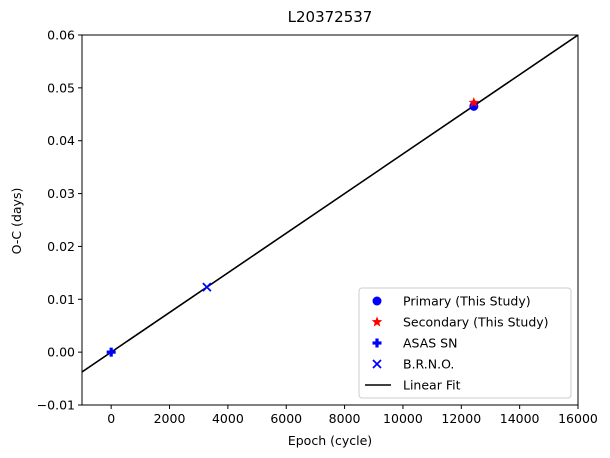 The image size is (610, 458). I want to click on y-tick-label: 0.06, so click(61, 35).